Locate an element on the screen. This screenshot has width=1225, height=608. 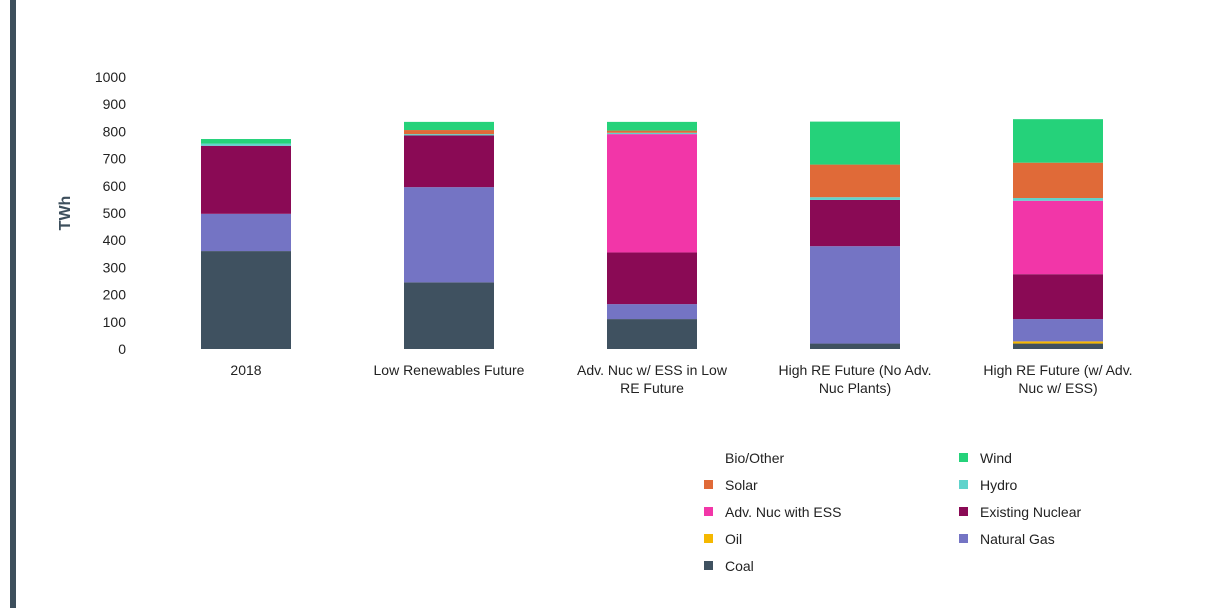
y-tick-label: 400 is located at coordinates (115, 240).